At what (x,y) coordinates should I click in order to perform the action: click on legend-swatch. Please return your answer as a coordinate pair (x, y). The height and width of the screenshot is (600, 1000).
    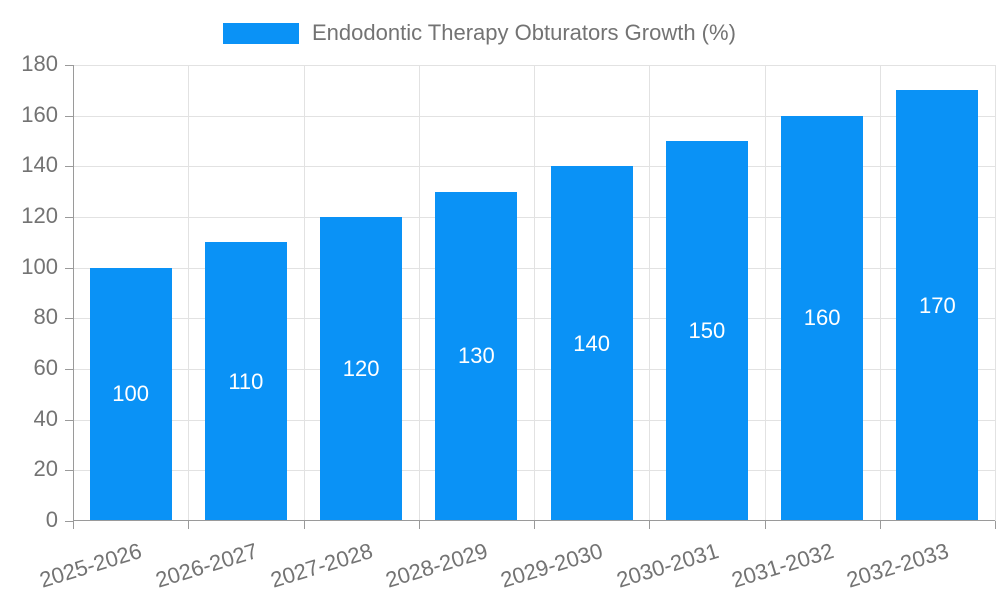
    Looking at the image, I should click on (261, 33).